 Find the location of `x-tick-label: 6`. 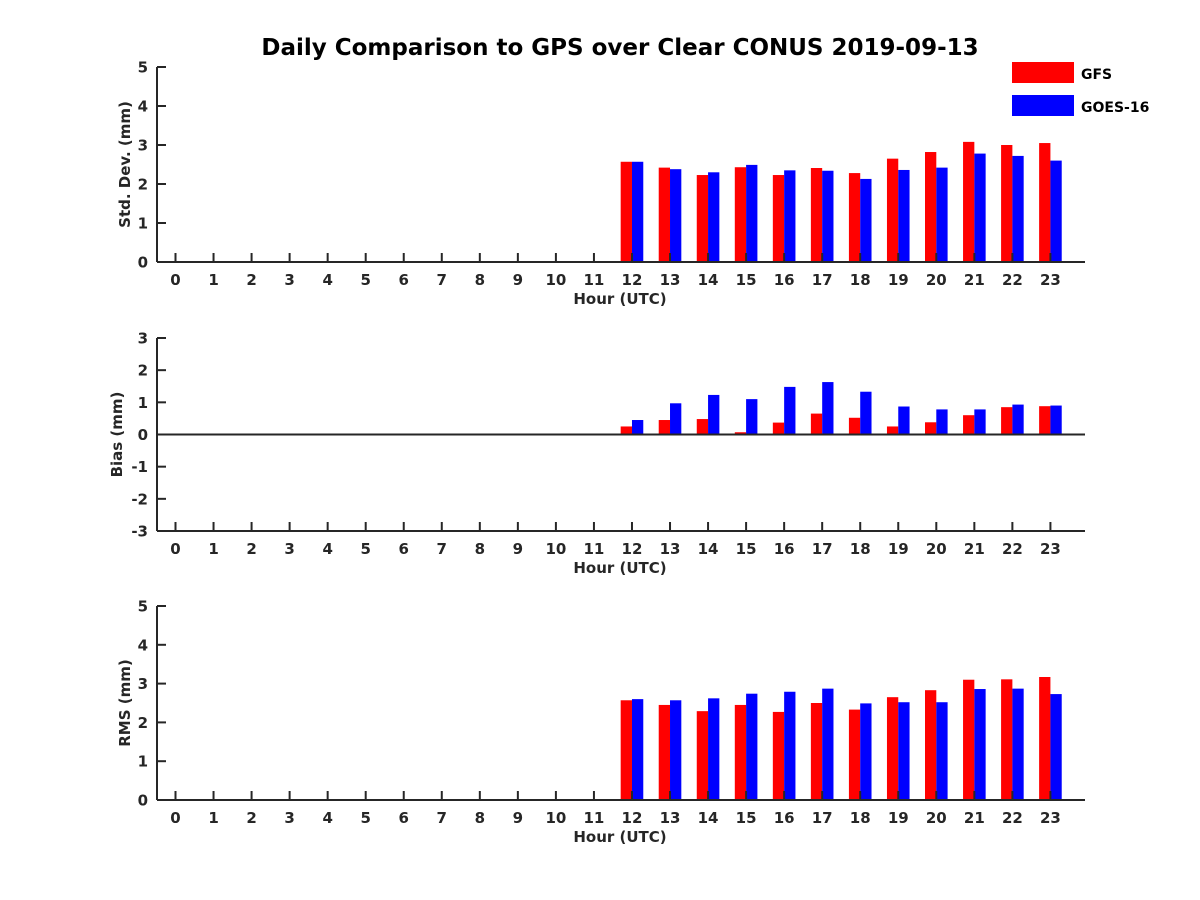

x-tick-label: 6 is located at coordinates (404, 280).